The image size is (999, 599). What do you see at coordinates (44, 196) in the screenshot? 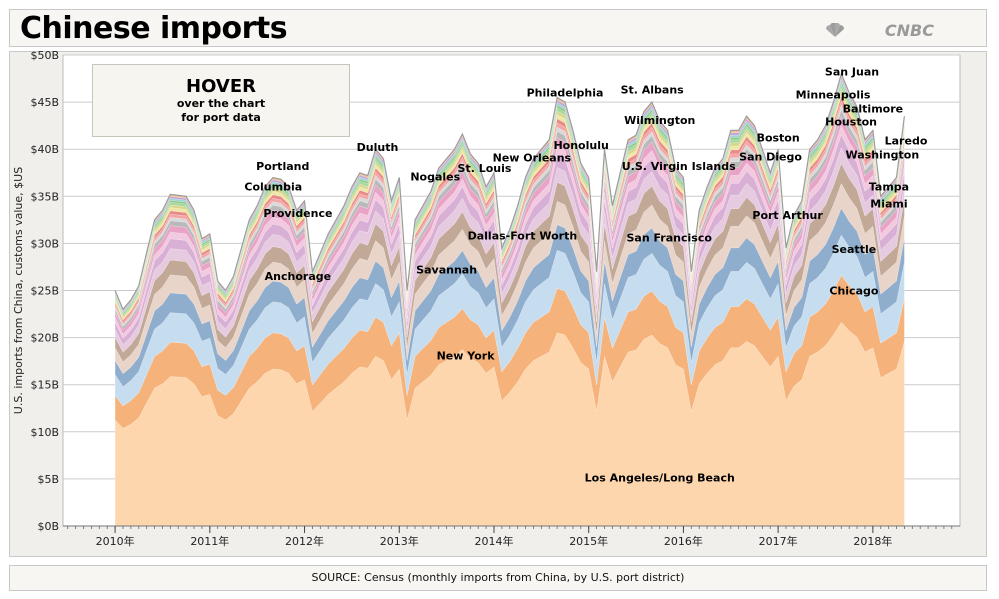
I see `y-tick-label: $35B` at bounding box center [44, 196].